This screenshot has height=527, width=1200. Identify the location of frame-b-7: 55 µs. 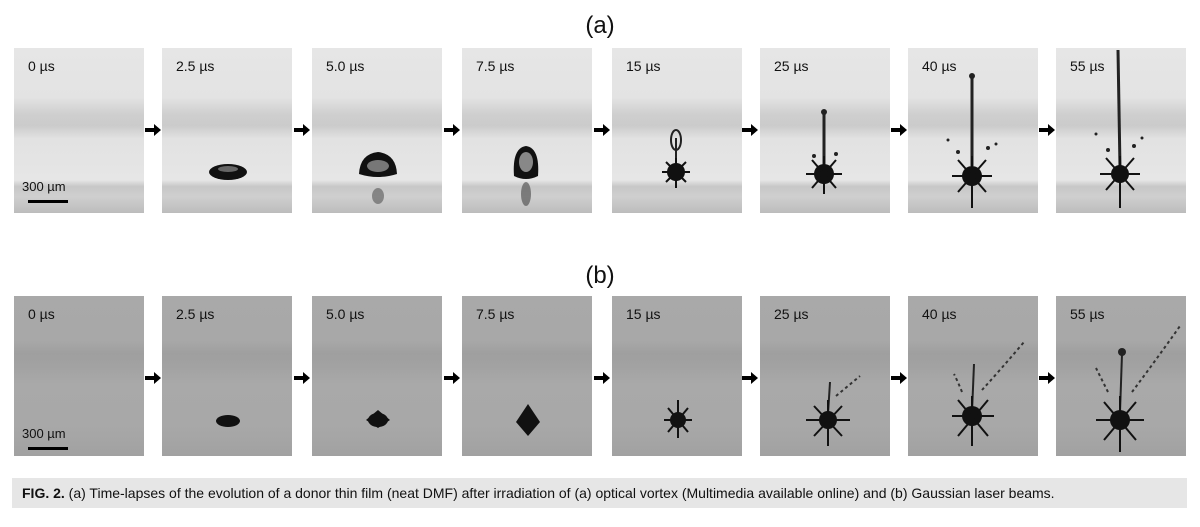
(1121, 376).